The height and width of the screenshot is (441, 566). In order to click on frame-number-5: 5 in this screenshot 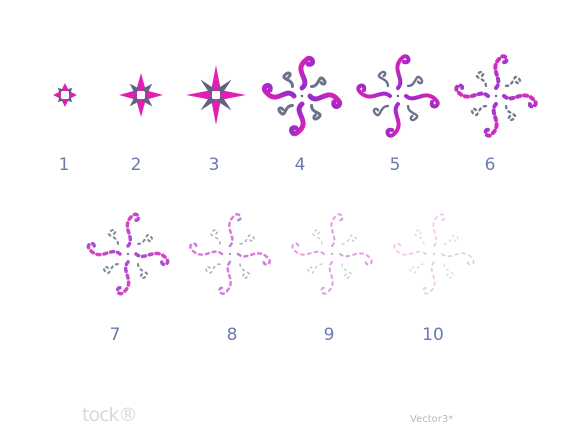, I will do `click(395, 165)`.